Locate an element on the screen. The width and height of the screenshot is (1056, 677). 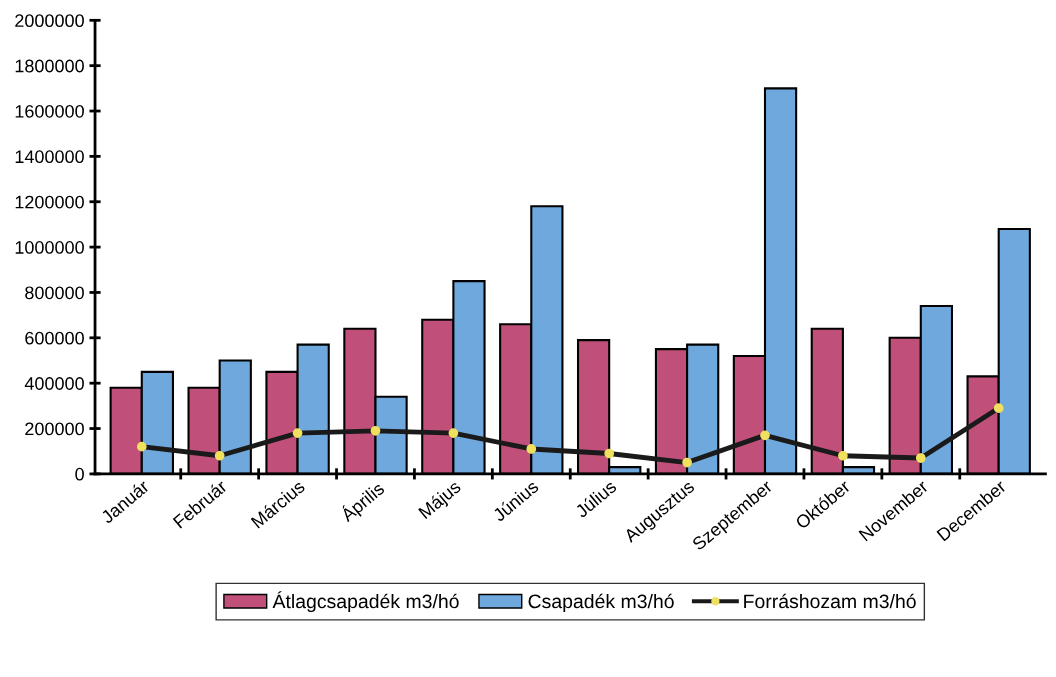
y-tick-label: 200000 is located at coordinates (54, 429).